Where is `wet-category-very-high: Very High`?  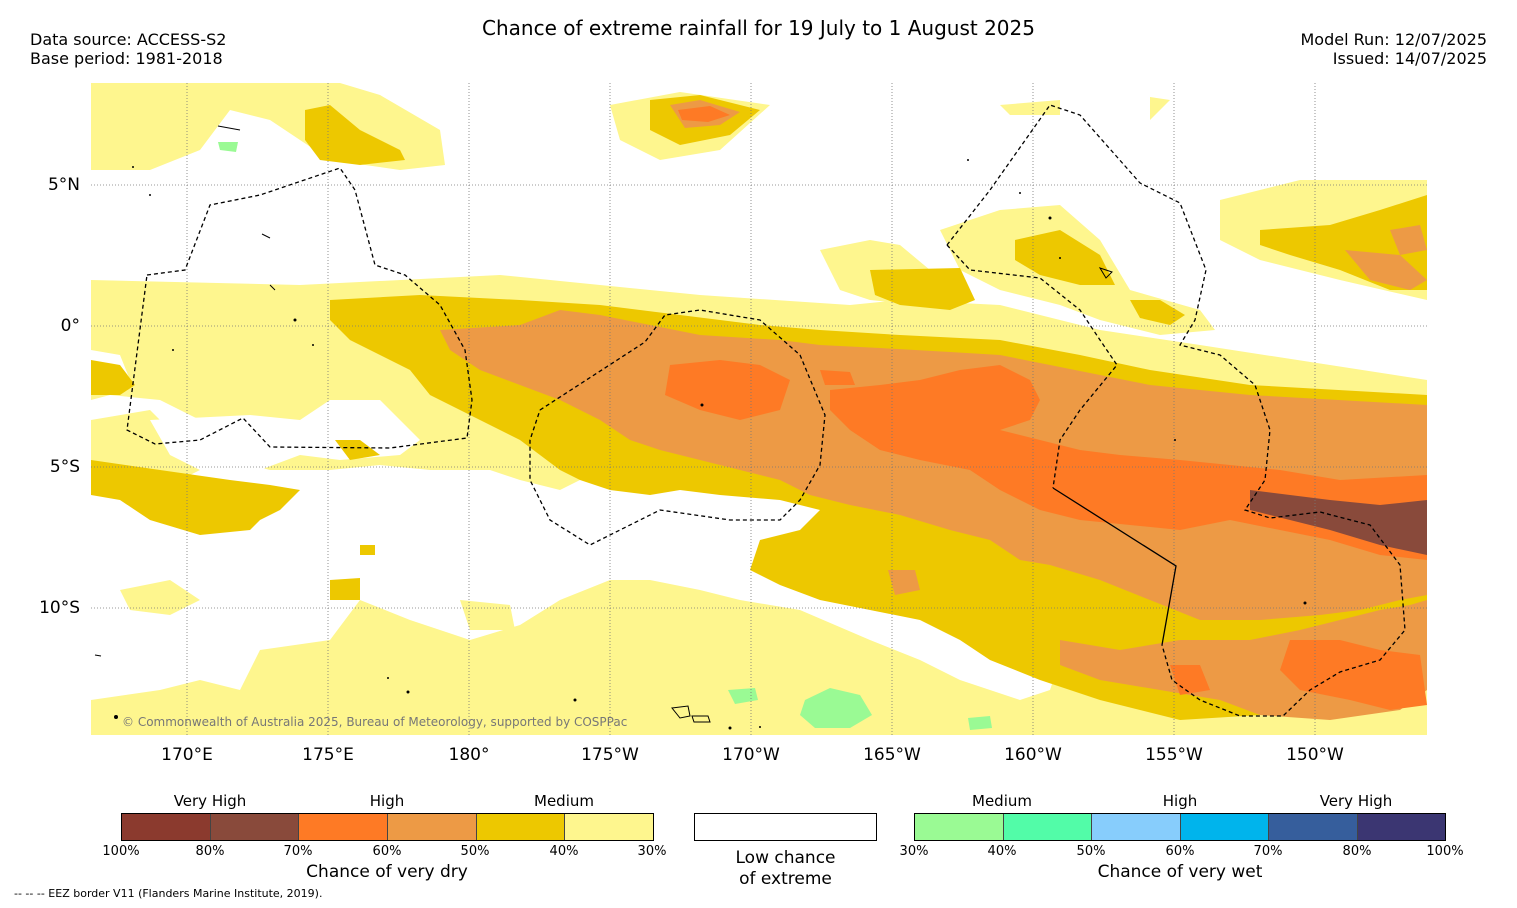 wet-category-very-high: Very High is located at coordinates (1356, 801).